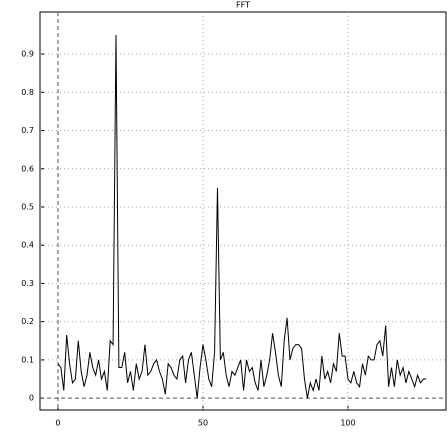 The width and height of the screenshot is (448, 448). Describe the element at coordinates (27, 359) in the screenshot. I see `y-tick-label: 0.1` at that location.